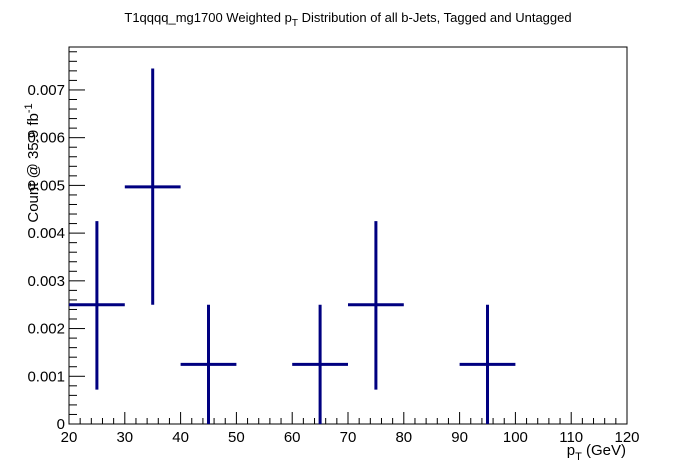 This screenshot has height=472, width=696. I want to click on x-tick-label: 100, so click(515, 437).